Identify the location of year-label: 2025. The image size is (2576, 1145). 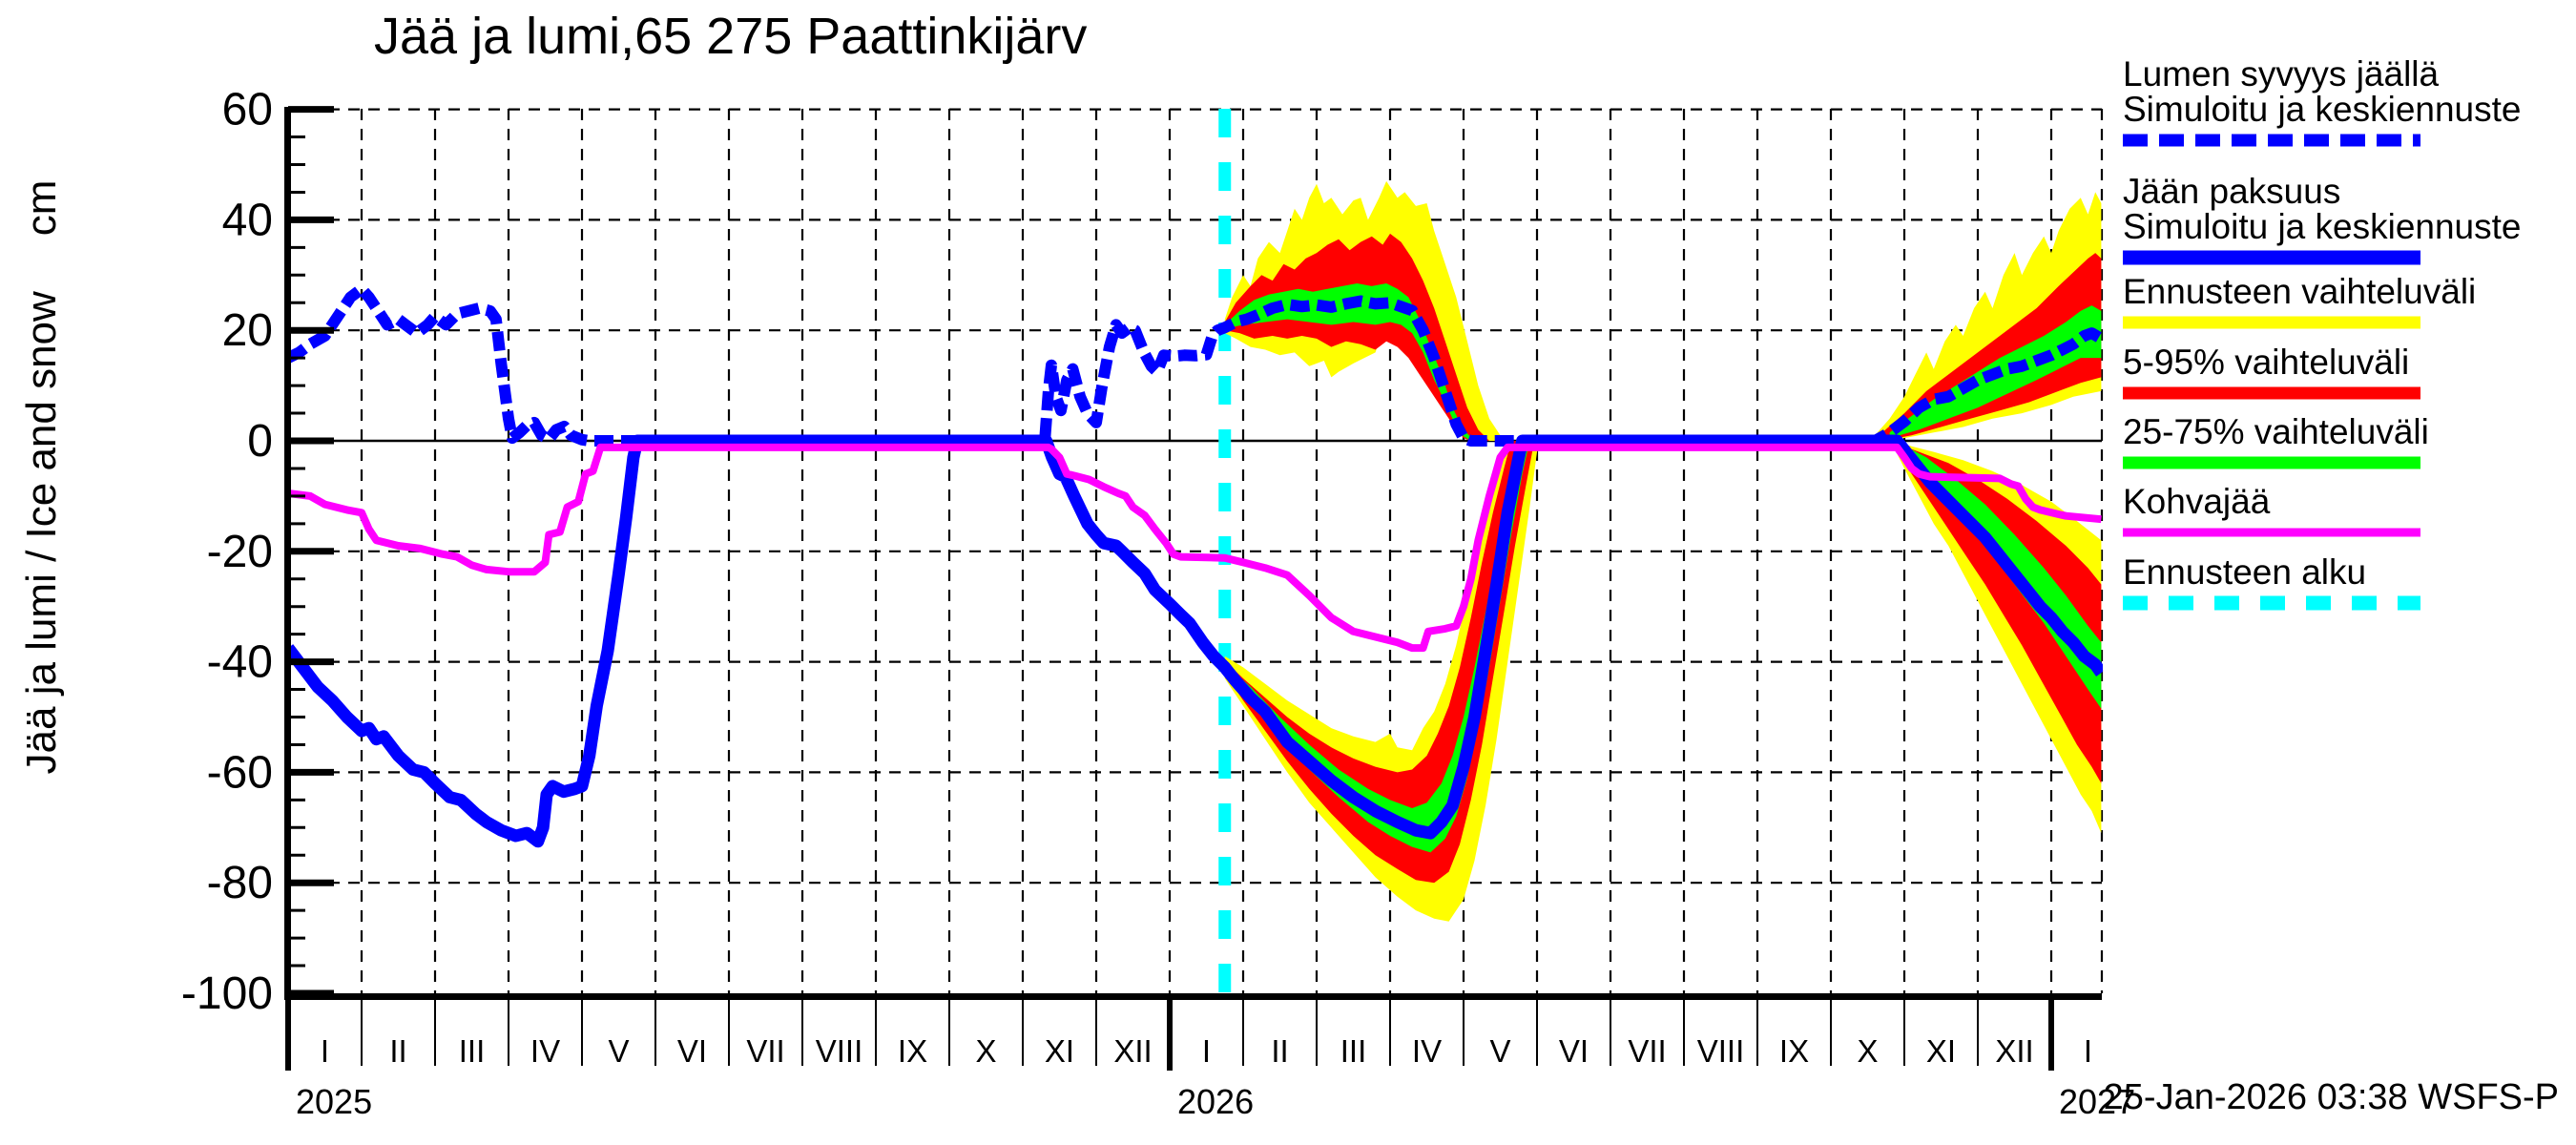
(334, 1101).